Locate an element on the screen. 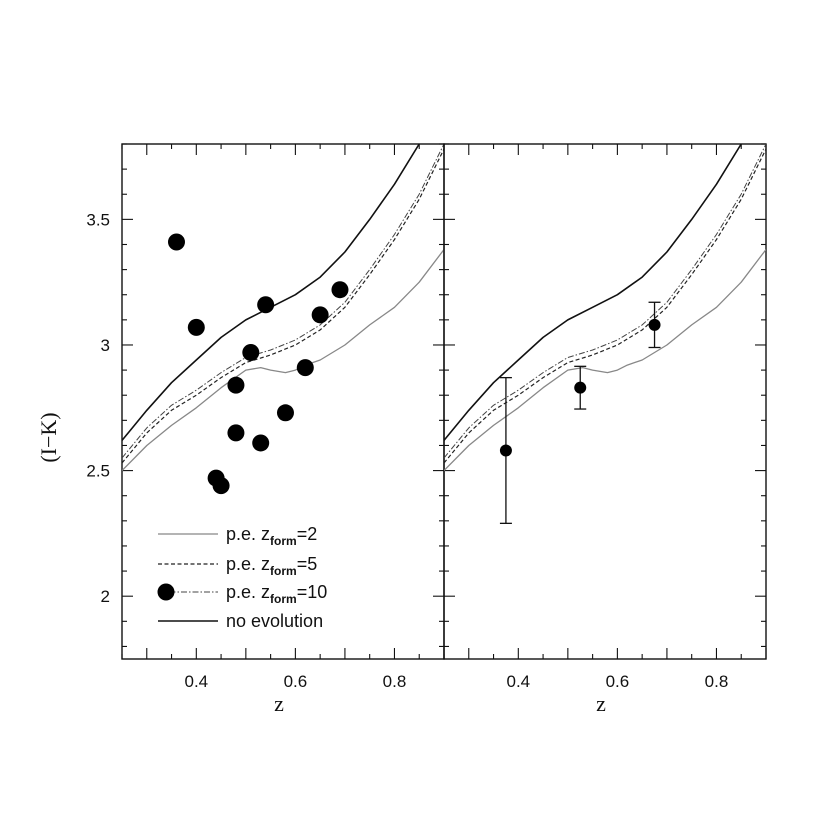 This screenshot has width=830, height=836. legend-label: no evolution is located at coordinates (274, 621).